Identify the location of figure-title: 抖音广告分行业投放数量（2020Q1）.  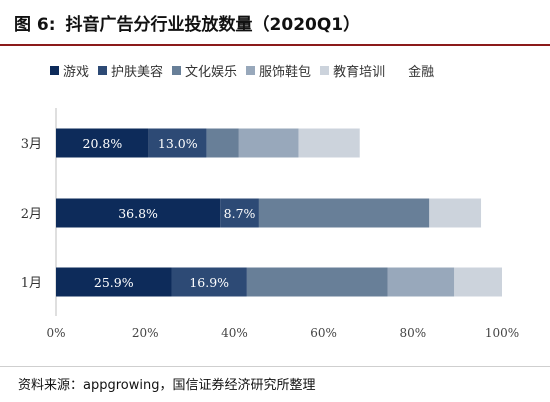
(213, 24).